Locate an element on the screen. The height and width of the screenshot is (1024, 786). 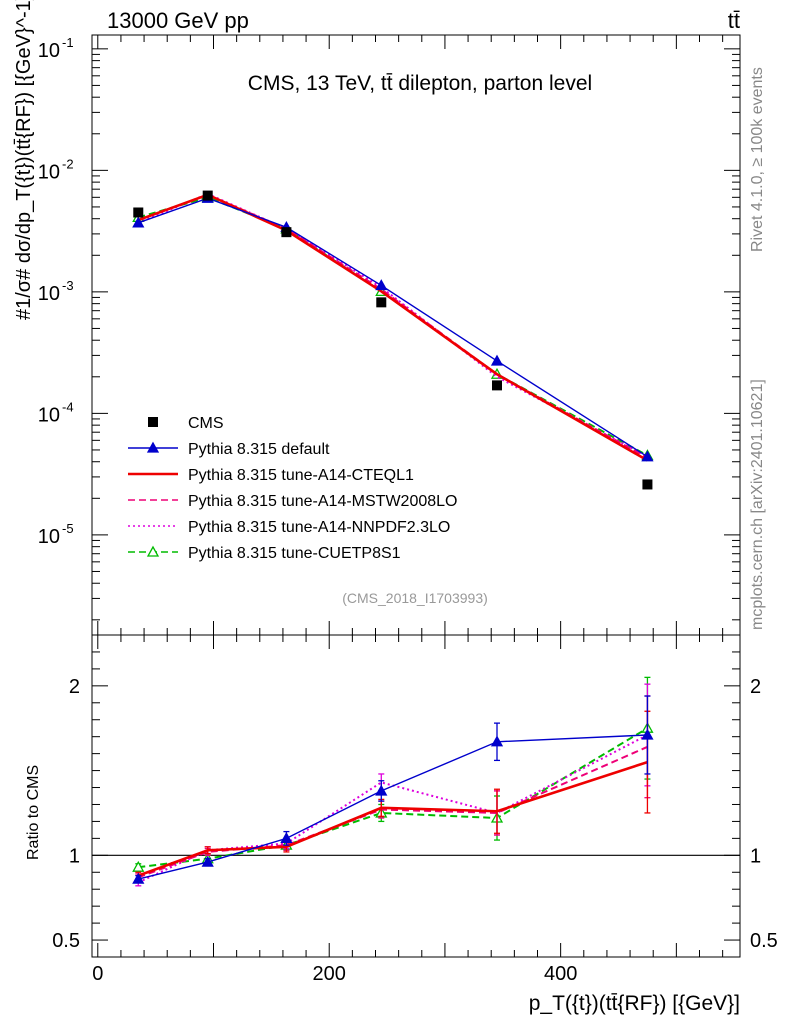
y-tick-exponent: -5 is located at coordinates (68, 528).